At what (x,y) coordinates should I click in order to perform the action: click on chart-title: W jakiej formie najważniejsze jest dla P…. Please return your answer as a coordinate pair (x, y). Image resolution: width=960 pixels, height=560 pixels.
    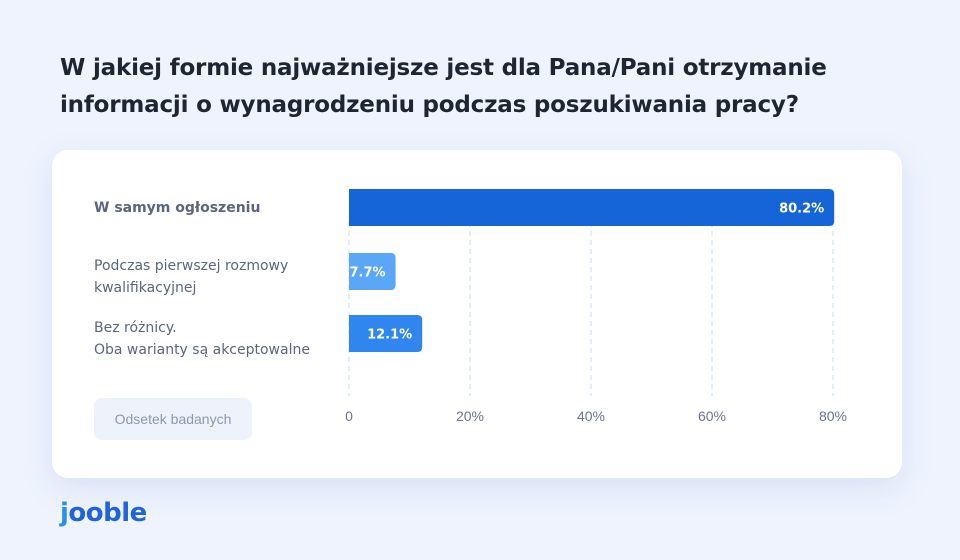
    Looking at the image, I should click on (443, 86).